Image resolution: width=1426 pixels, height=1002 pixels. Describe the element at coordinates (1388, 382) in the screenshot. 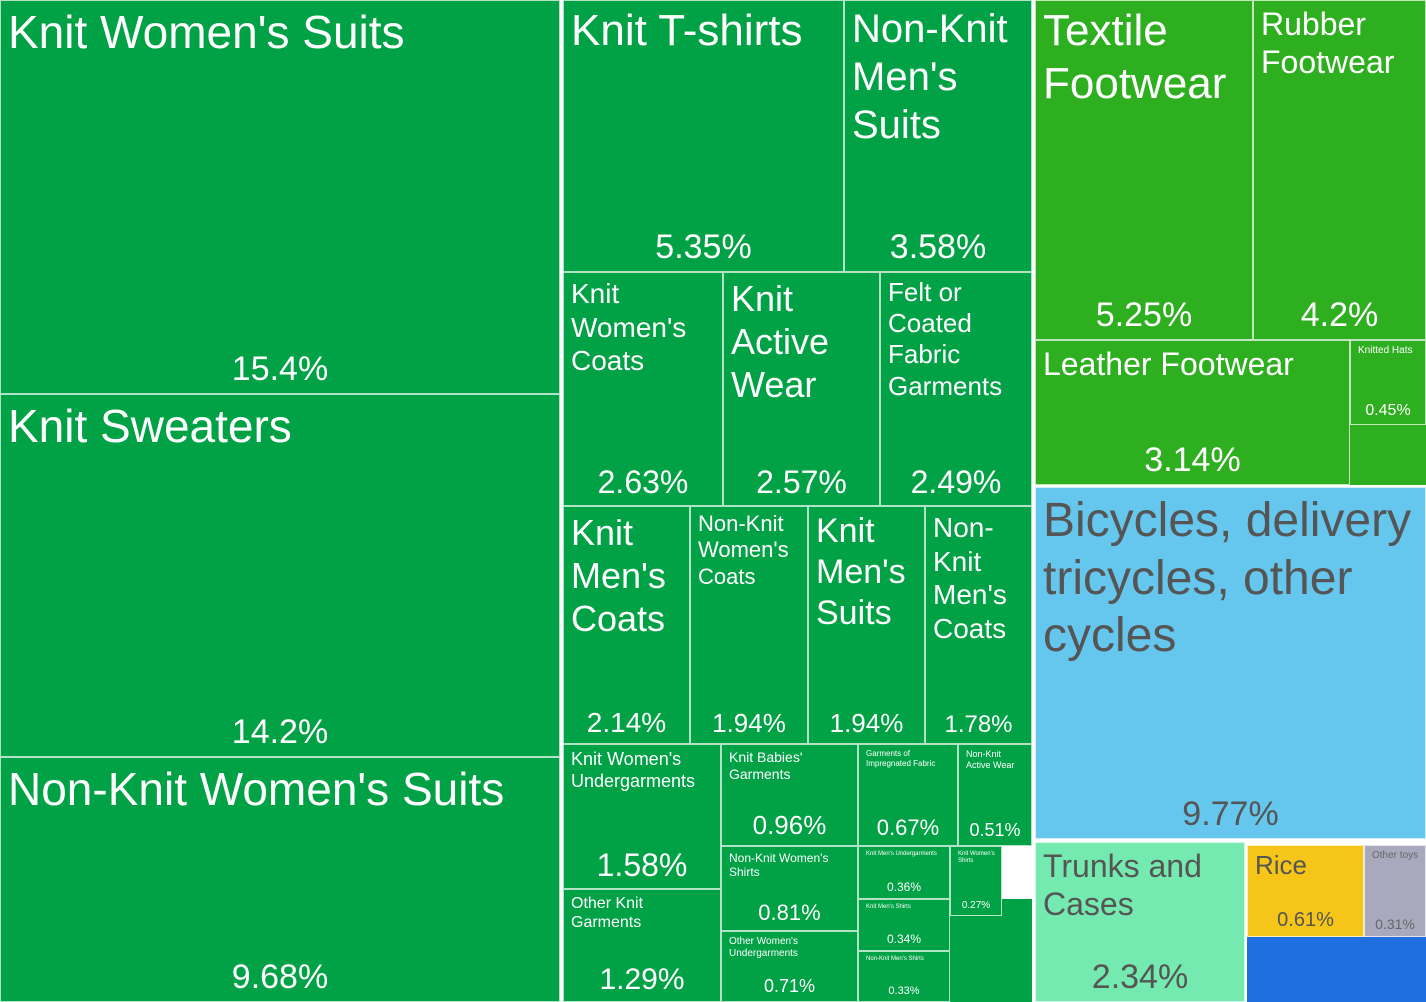

I see `tile: Knitted Hats 0.45%` at that location.